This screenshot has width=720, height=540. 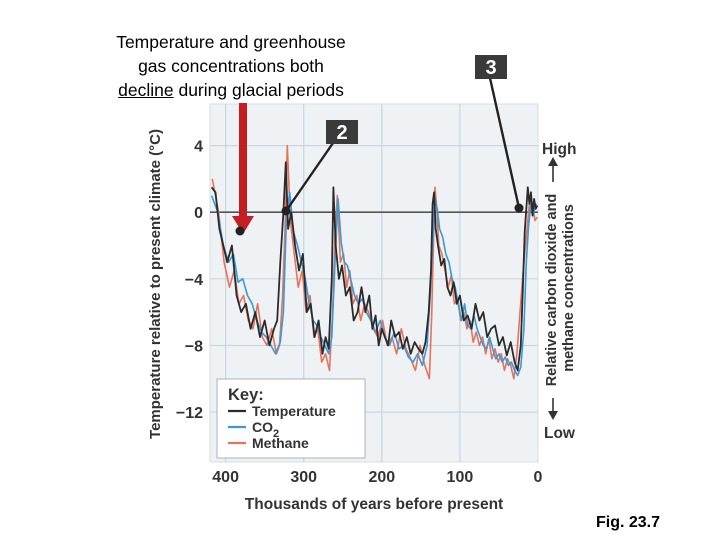 I want to click on caption-line-1: Temperature and greenhouse, so click(x=231, y=42).